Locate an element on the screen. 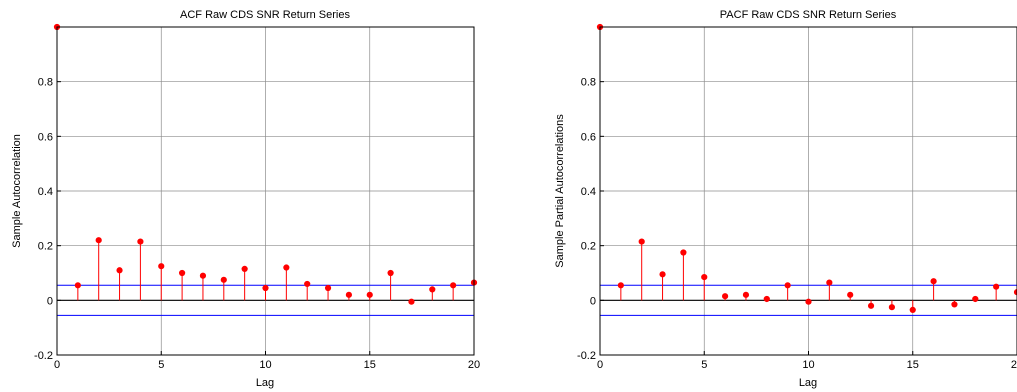 This screenshot has width=1017, height=392. acf-xtick-label: 5 is located at coordinates (161, 365).